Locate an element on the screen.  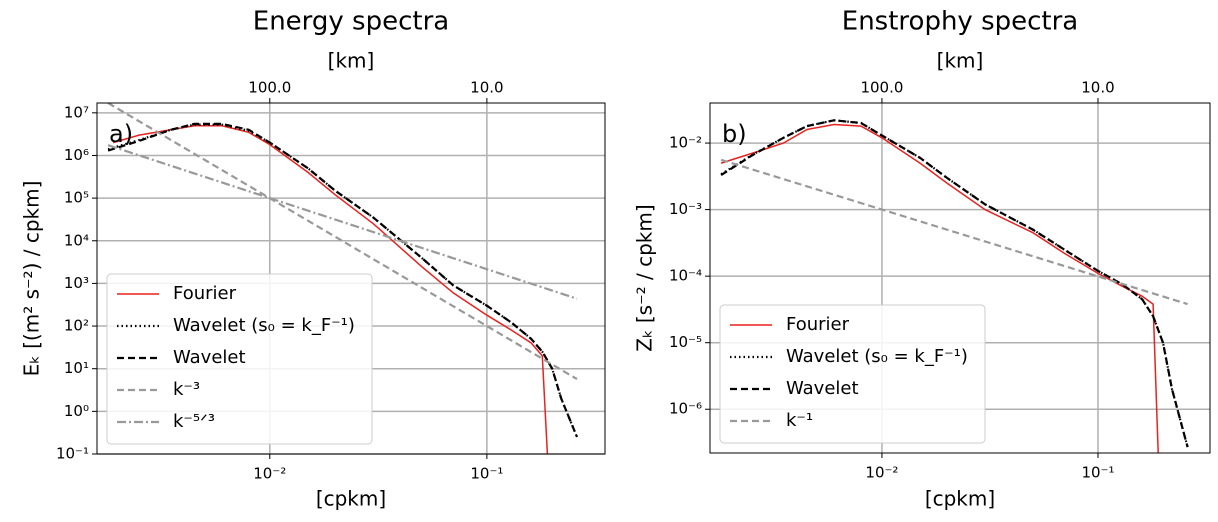
y-tick-label: 10² is located at coordinates (76, 326).